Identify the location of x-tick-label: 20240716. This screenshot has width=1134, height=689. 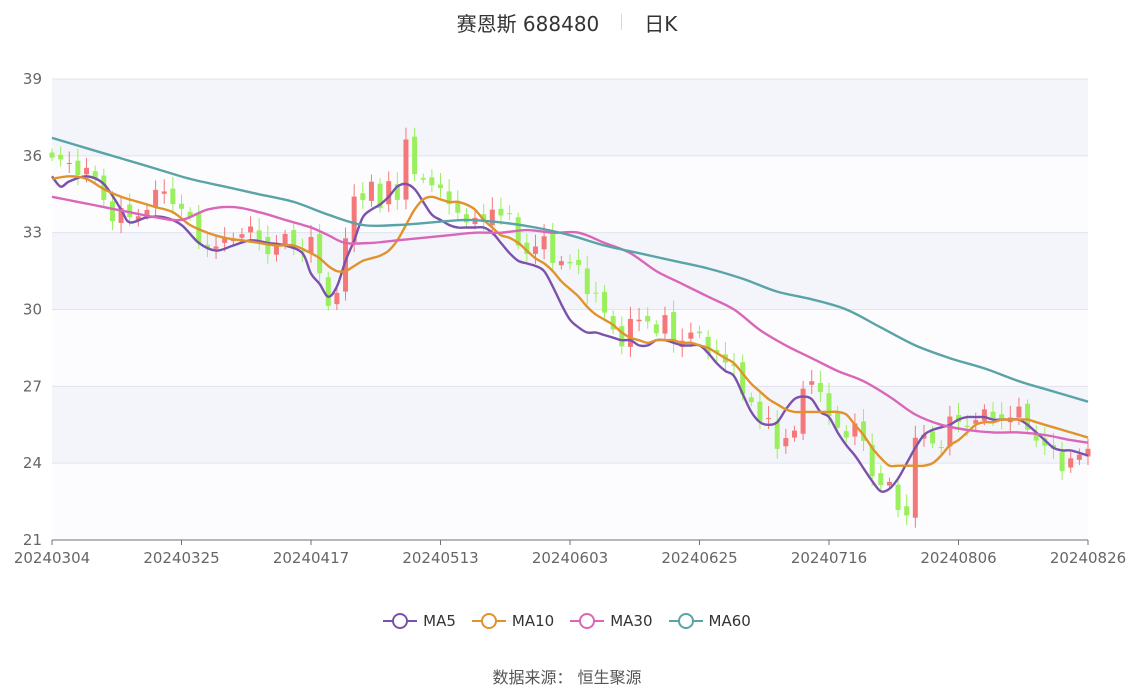
(829, 558).